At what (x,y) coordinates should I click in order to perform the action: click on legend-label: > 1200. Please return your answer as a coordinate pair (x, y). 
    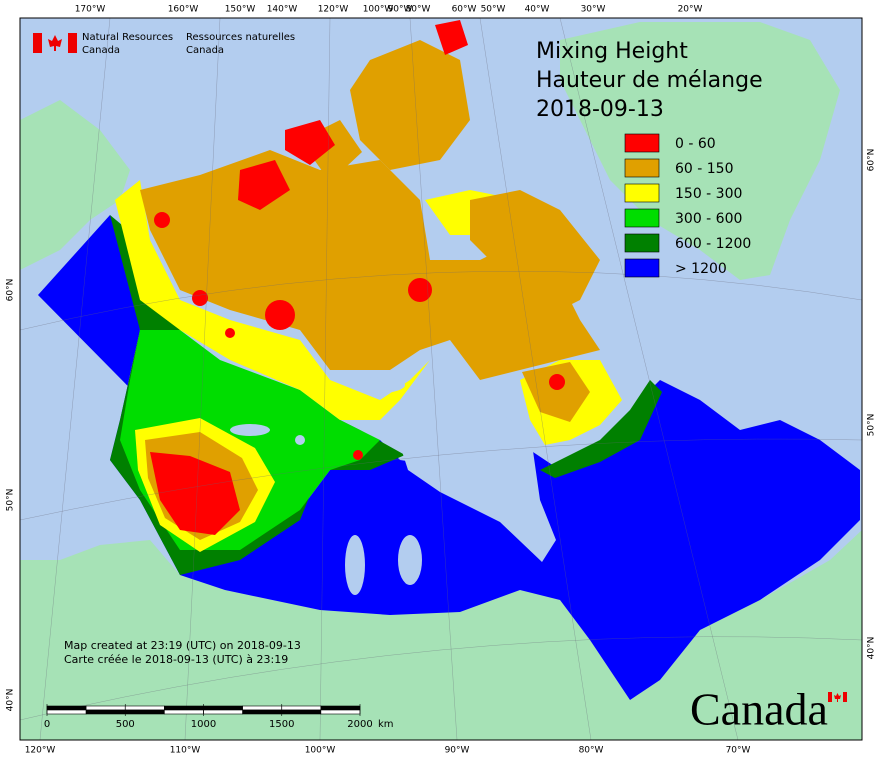
    Looking at the image, I should click on (701, 269).